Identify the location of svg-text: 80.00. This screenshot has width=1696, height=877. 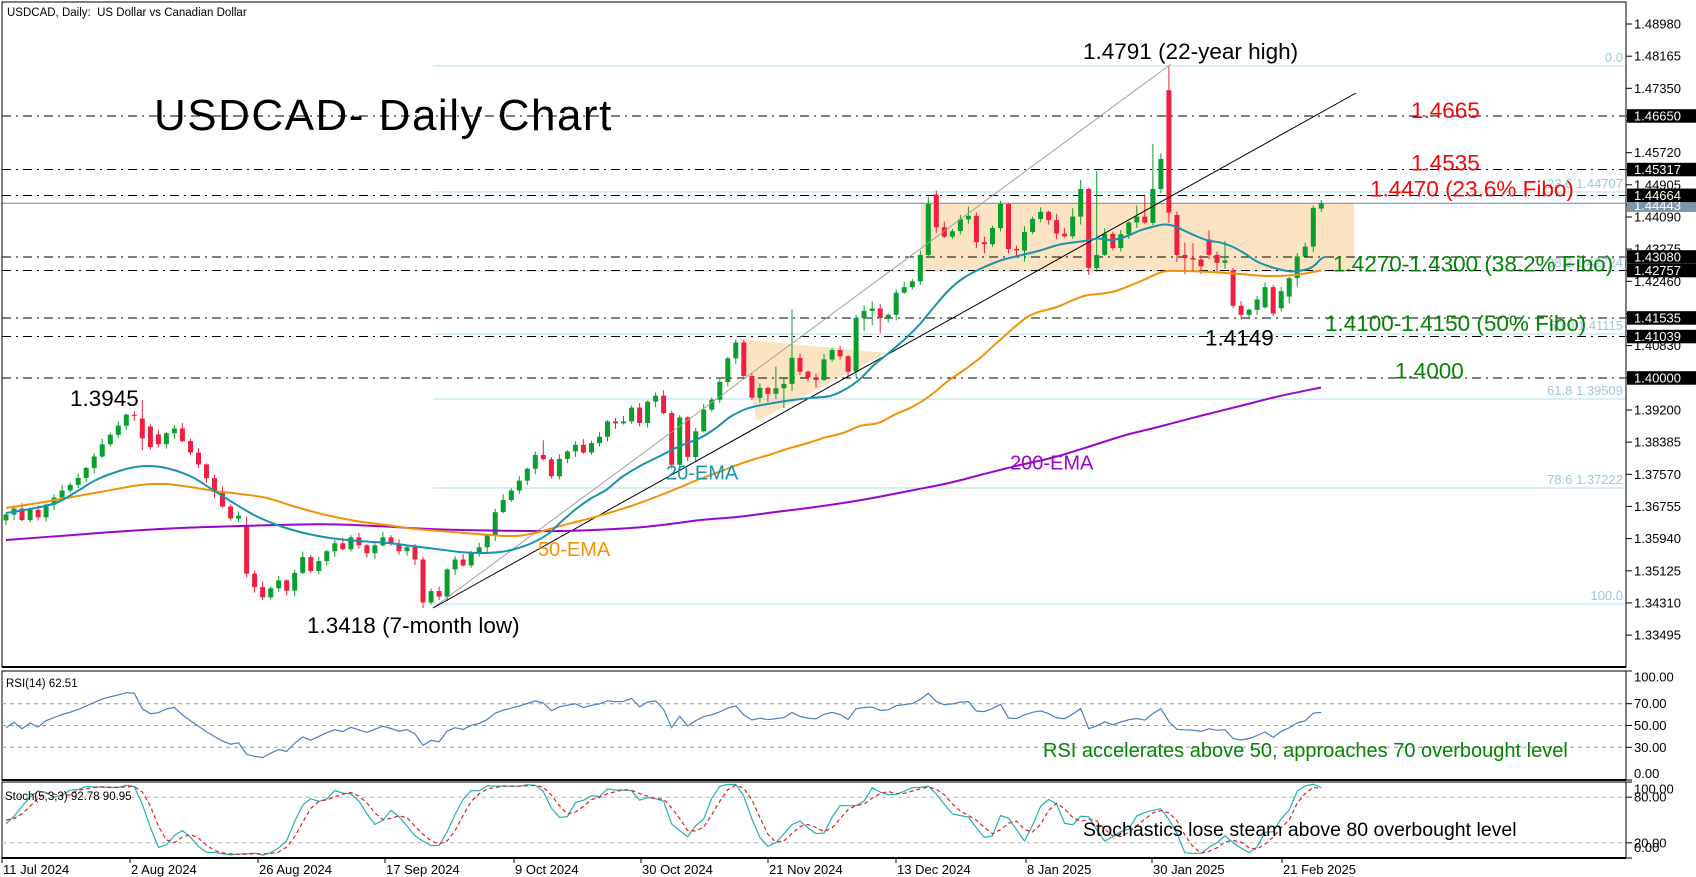
(1650, 797).